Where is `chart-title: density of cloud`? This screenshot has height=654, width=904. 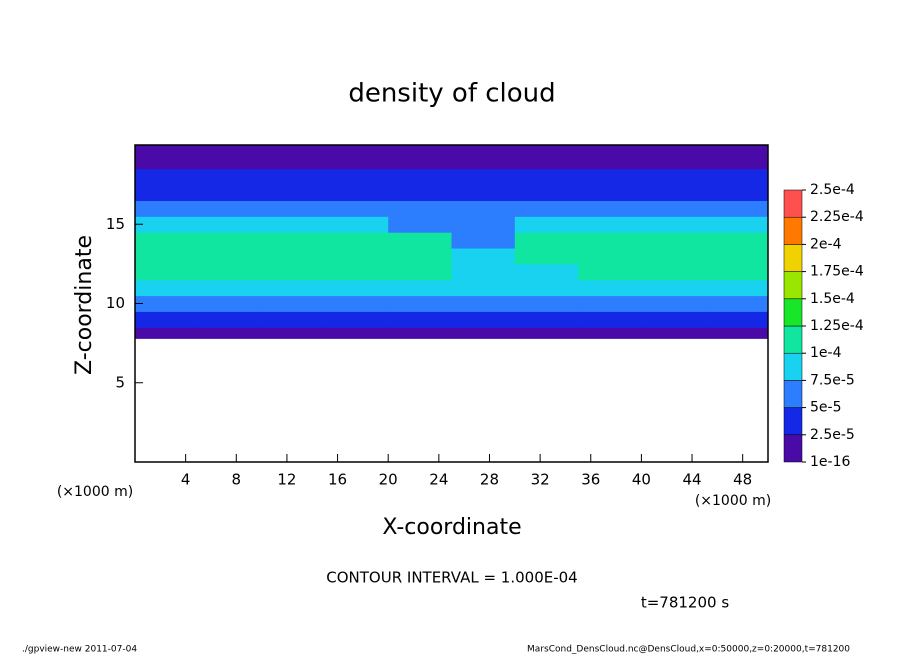 chart-title: density of cloud is located at coordinates (451, 94).